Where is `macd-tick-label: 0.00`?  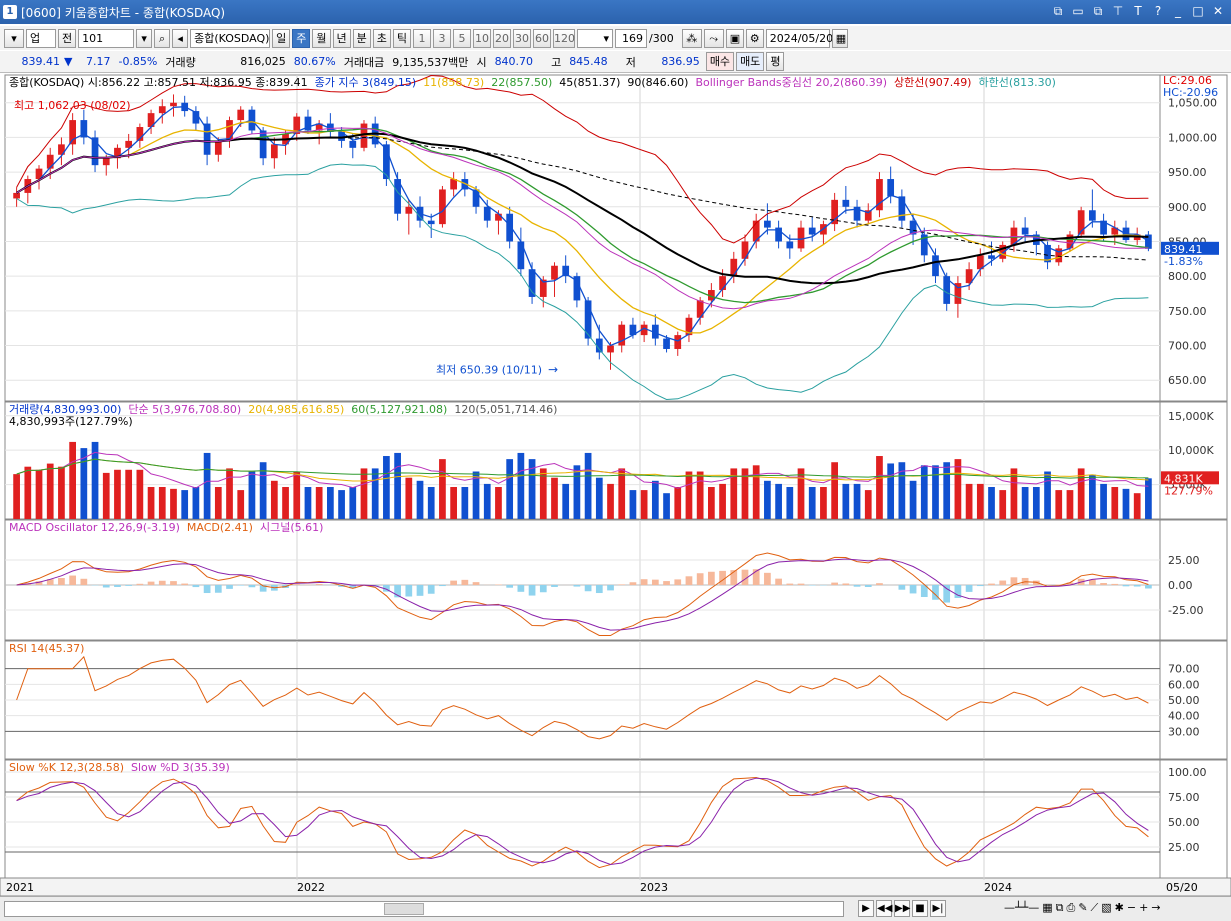 macd-tick-label: 0.00 is located at coordinates (1180, 585).